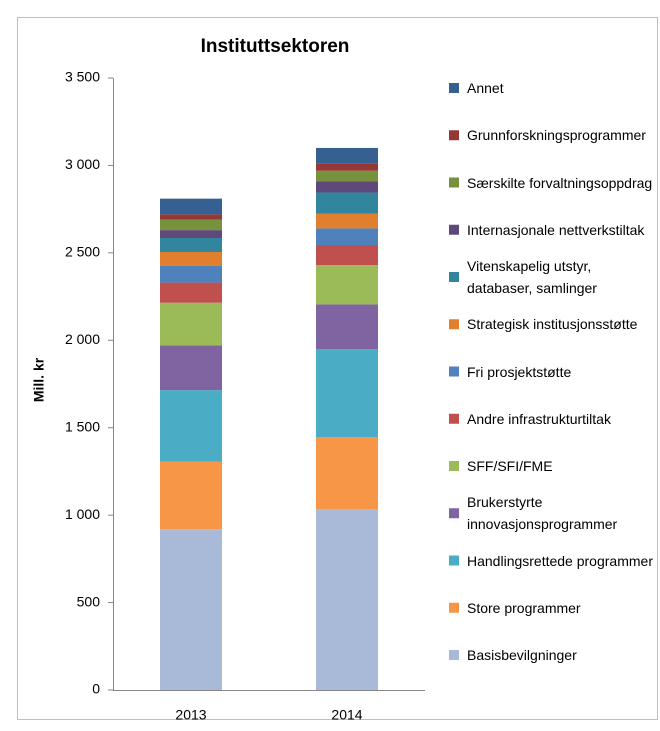 The height and width of the screenshot is (731, 660). I want to click on legend-label: Fri prosjektstøtte, so click(519, 371).